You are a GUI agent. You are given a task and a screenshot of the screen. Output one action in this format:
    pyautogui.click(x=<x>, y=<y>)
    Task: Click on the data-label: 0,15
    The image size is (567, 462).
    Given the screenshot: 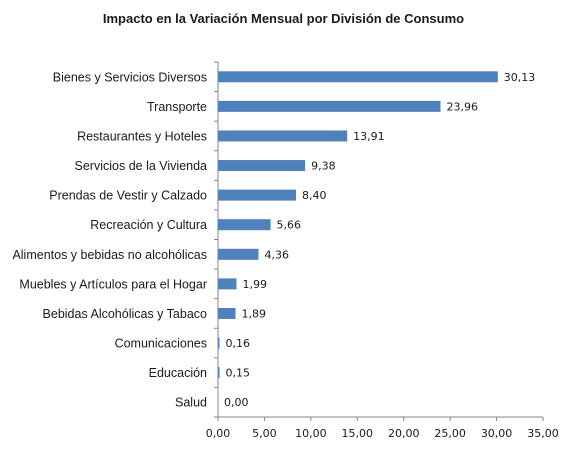 What is the action you would take?
    pyautogui.click(x=238, y=373)
    